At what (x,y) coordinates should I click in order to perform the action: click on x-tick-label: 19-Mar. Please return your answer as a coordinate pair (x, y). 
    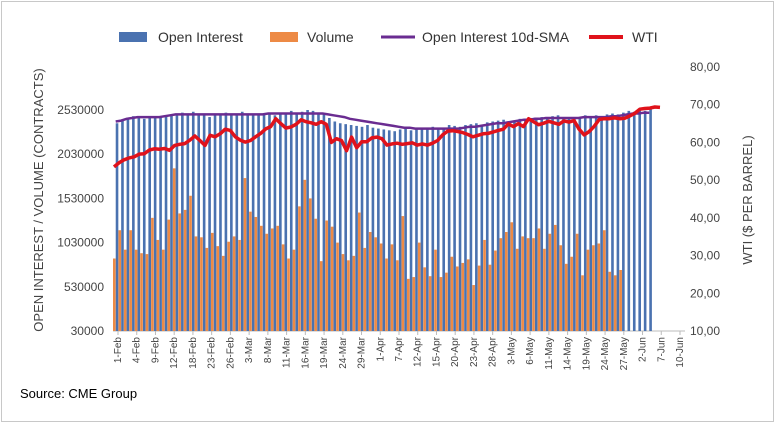
    Looking at the image, I should click on (324, 352).